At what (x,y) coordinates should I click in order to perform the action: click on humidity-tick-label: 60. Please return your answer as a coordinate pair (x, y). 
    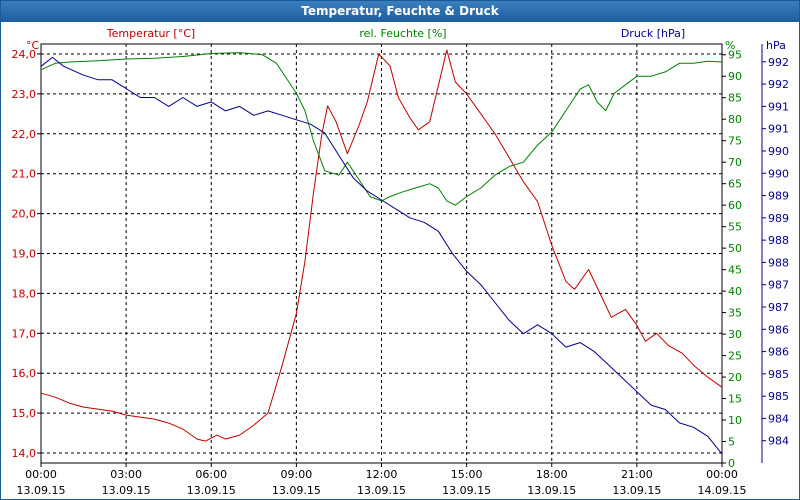
    Looking at the image, I should click on (735, 205).